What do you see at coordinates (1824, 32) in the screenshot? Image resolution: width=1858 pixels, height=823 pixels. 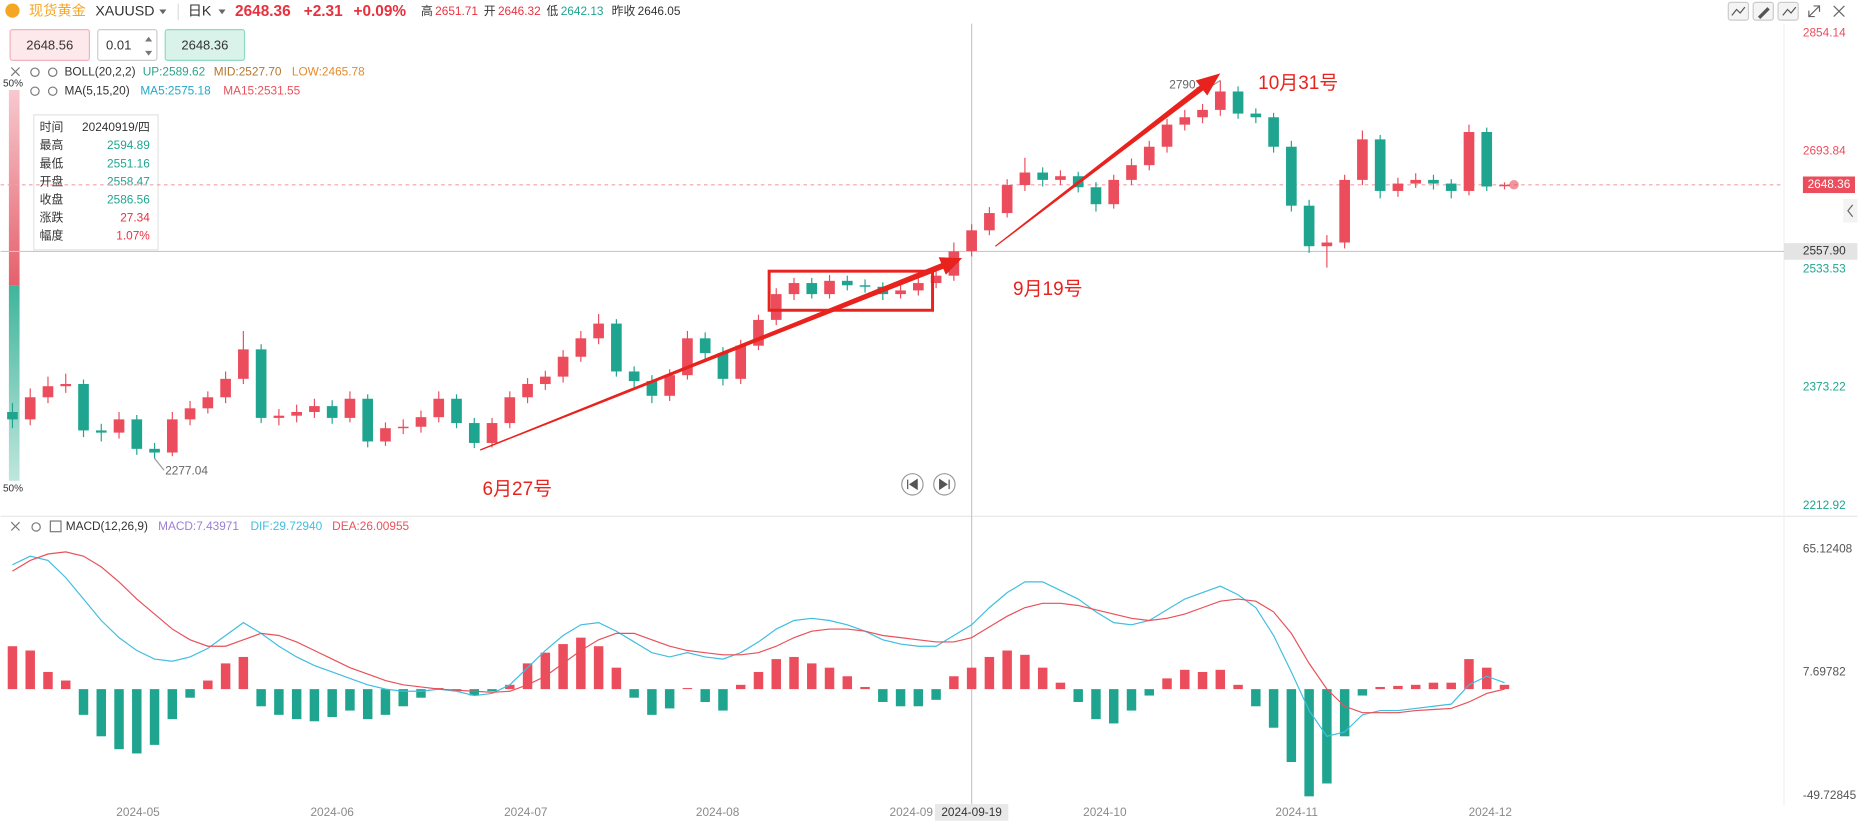 I see `y-tick-label: 2854.14` at bounding box center [1824, 32].